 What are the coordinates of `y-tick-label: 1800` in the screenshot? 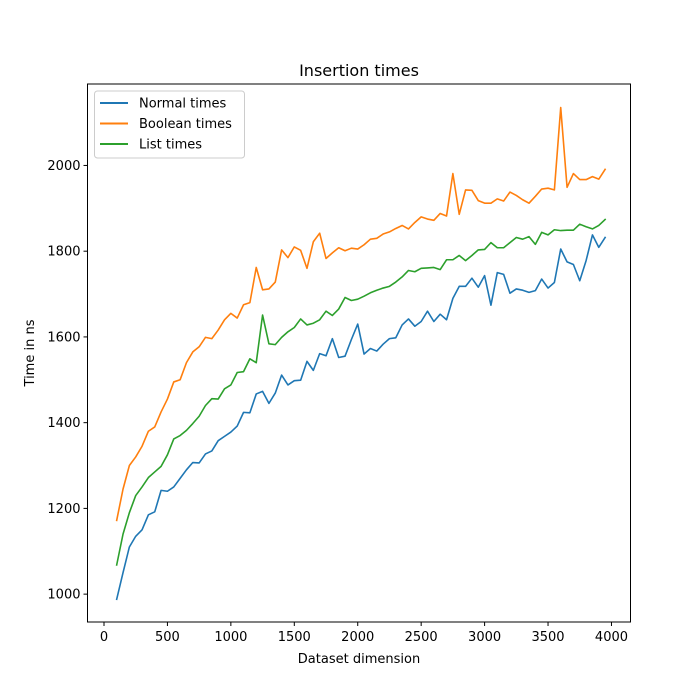 It's located at (63, 252).